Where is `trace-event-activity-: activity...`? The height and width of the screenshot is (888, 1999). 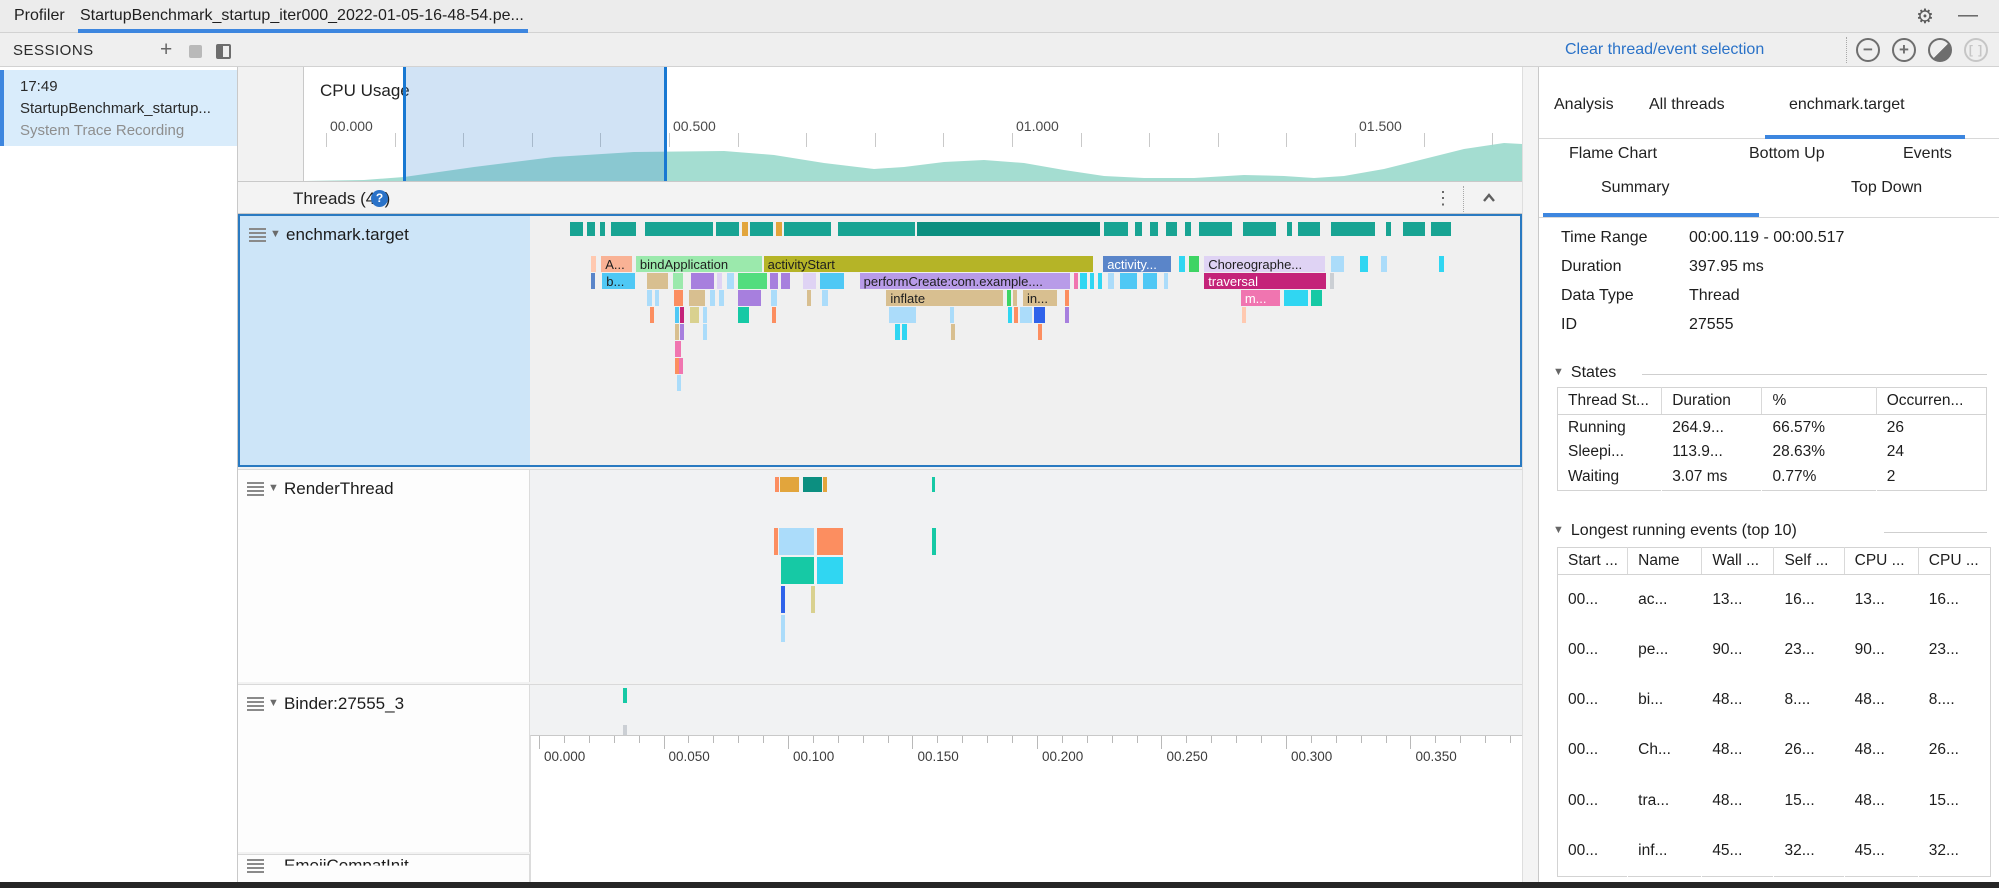 trace-event-activity-: activity... is located at coordinates (1137, 264).